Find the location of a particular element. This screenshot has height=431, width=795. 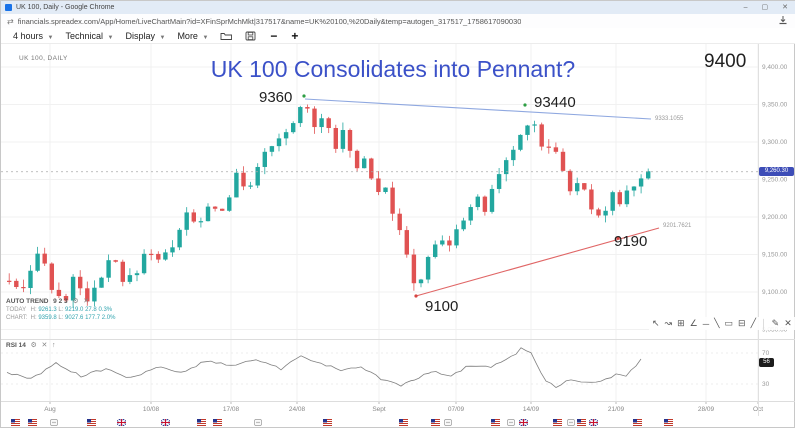

save-icon is located at coordinates (250, 36).